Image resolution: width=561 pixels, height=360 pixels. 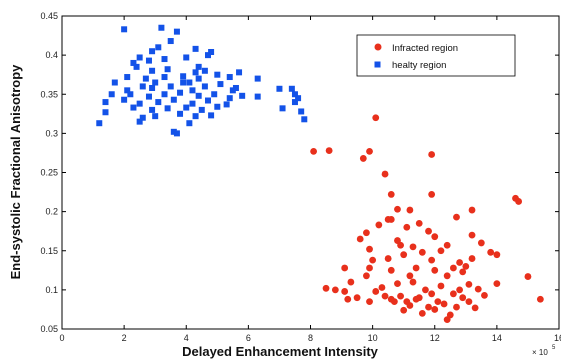 I want to click on x-tick-label: 16, so click(x=557, y=338).